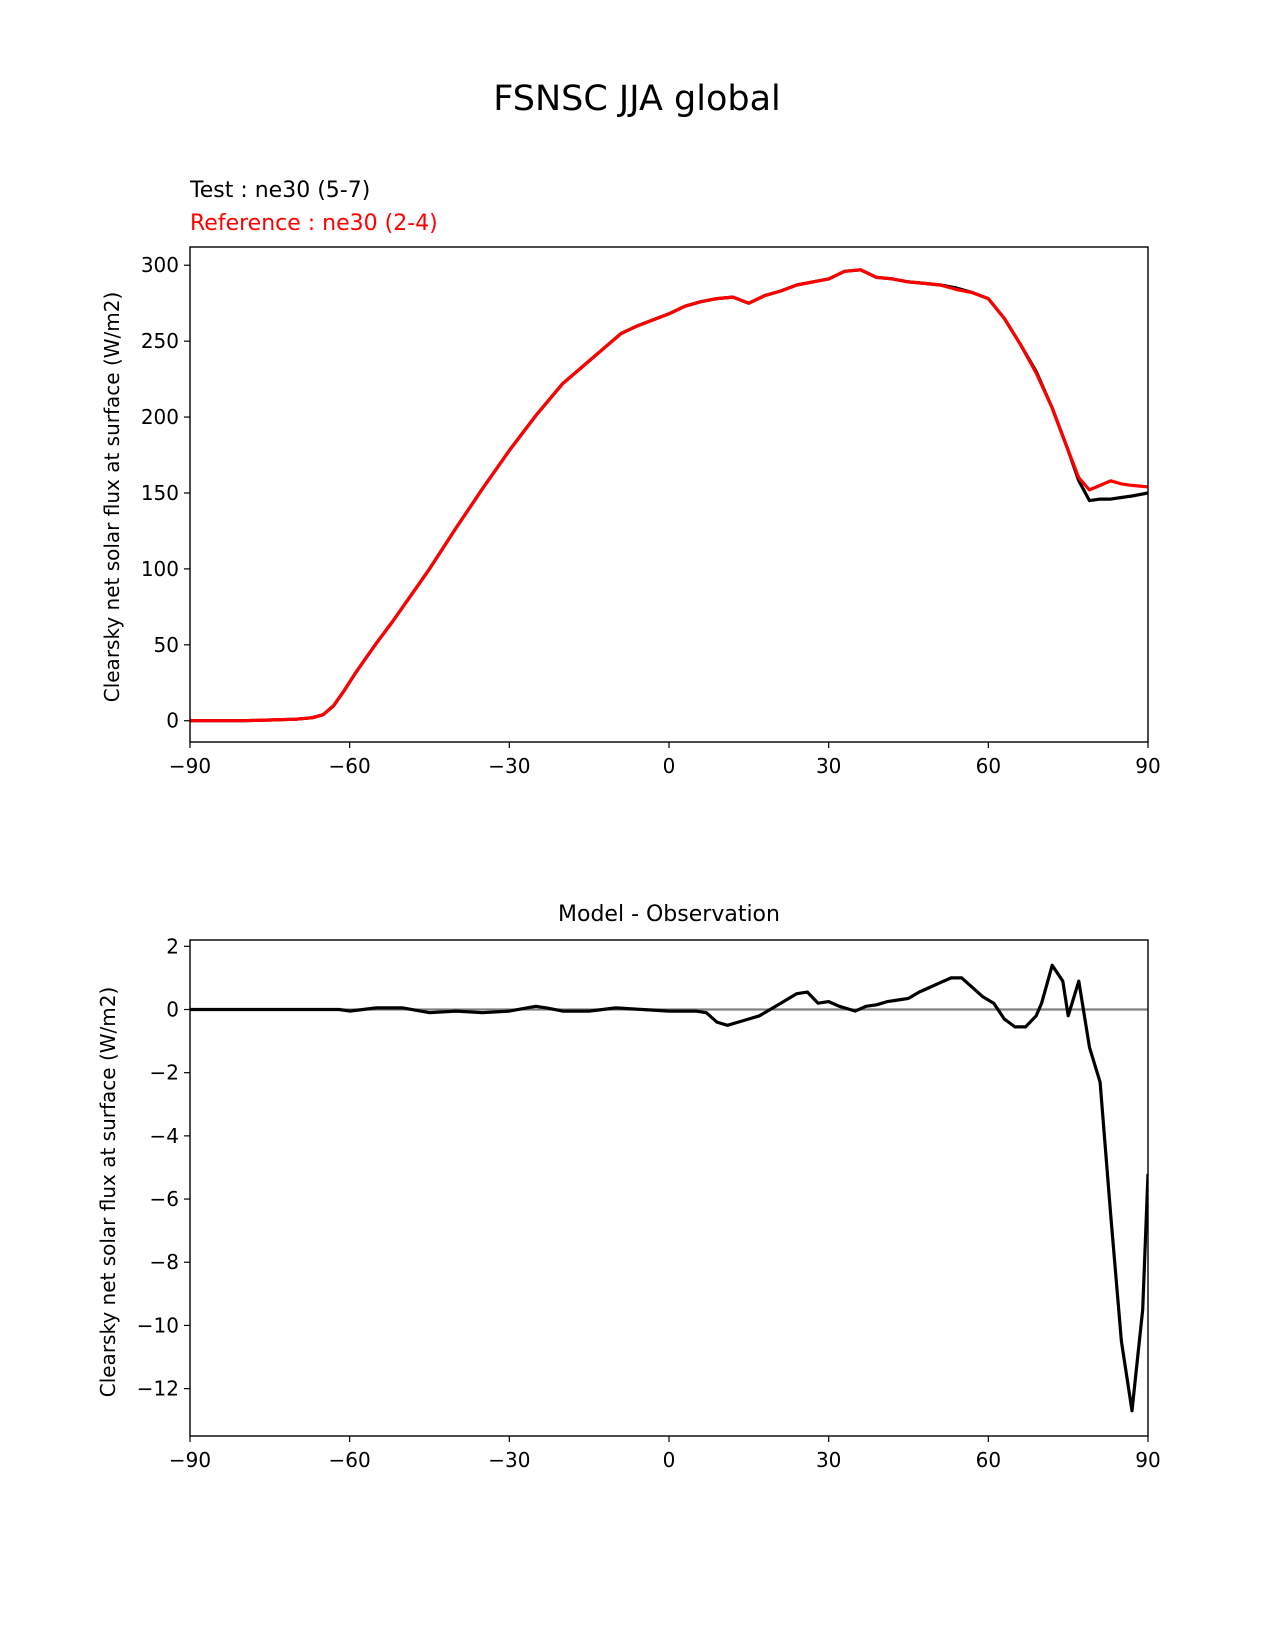 Image resolution: width=1275 pixels, height=1650 pixels. I want to click on y-tick-label: 100, so click(160, 569).